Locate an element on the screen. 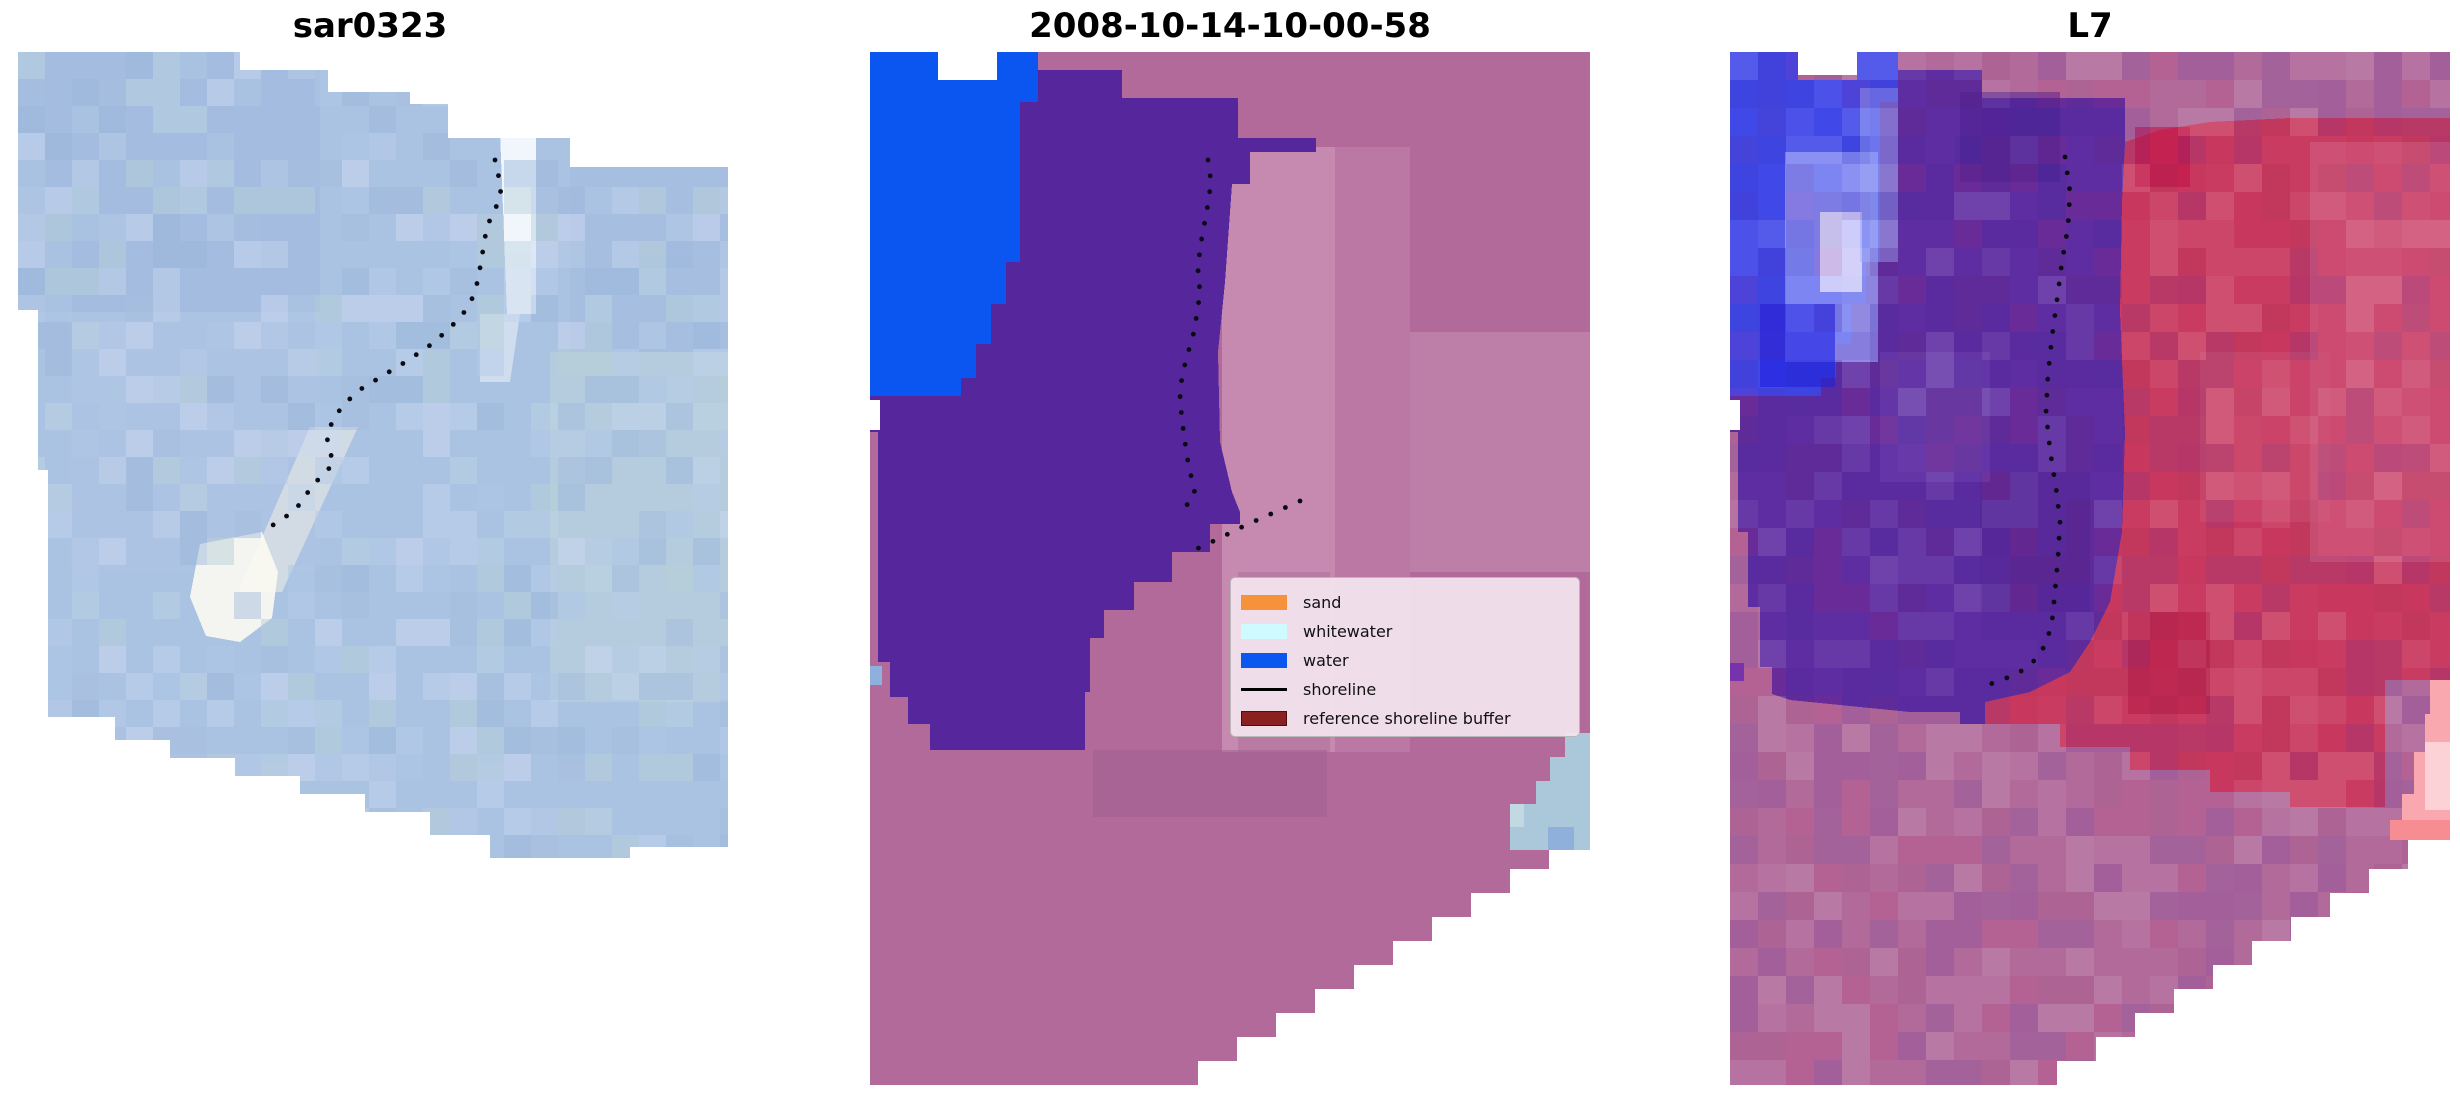  class-dark-below-purple is located at coordinates (1210, 783).